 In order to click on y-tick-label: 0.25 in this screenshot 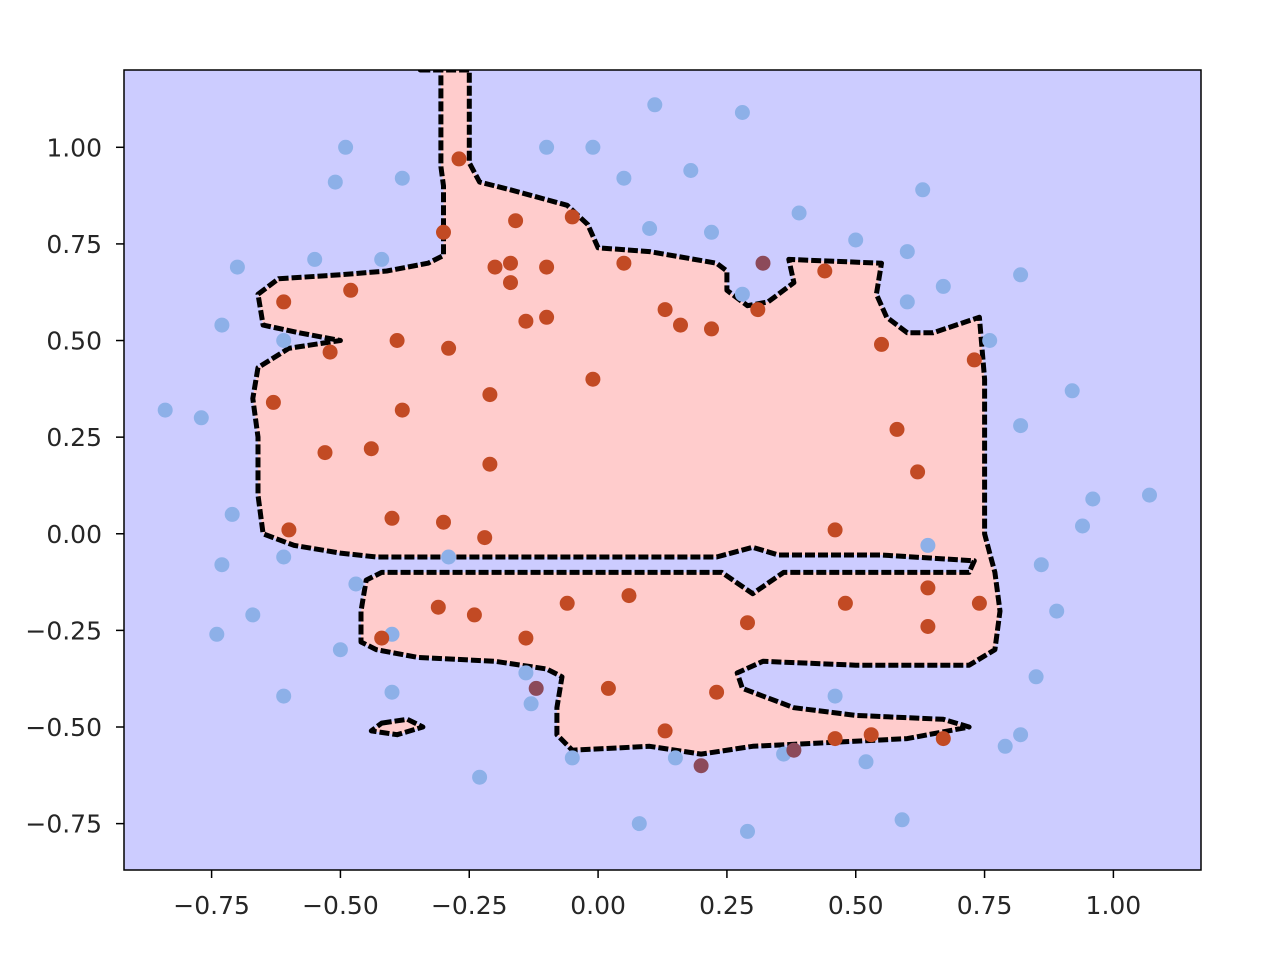, I will do `click(74, 437)`.